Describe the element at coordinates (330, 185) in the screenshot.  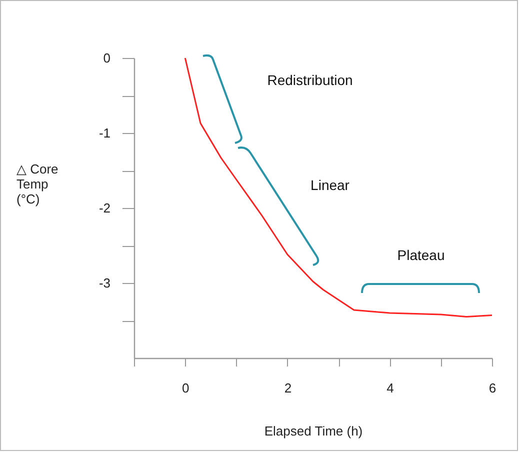
I see `annotation: Linear` at that location.